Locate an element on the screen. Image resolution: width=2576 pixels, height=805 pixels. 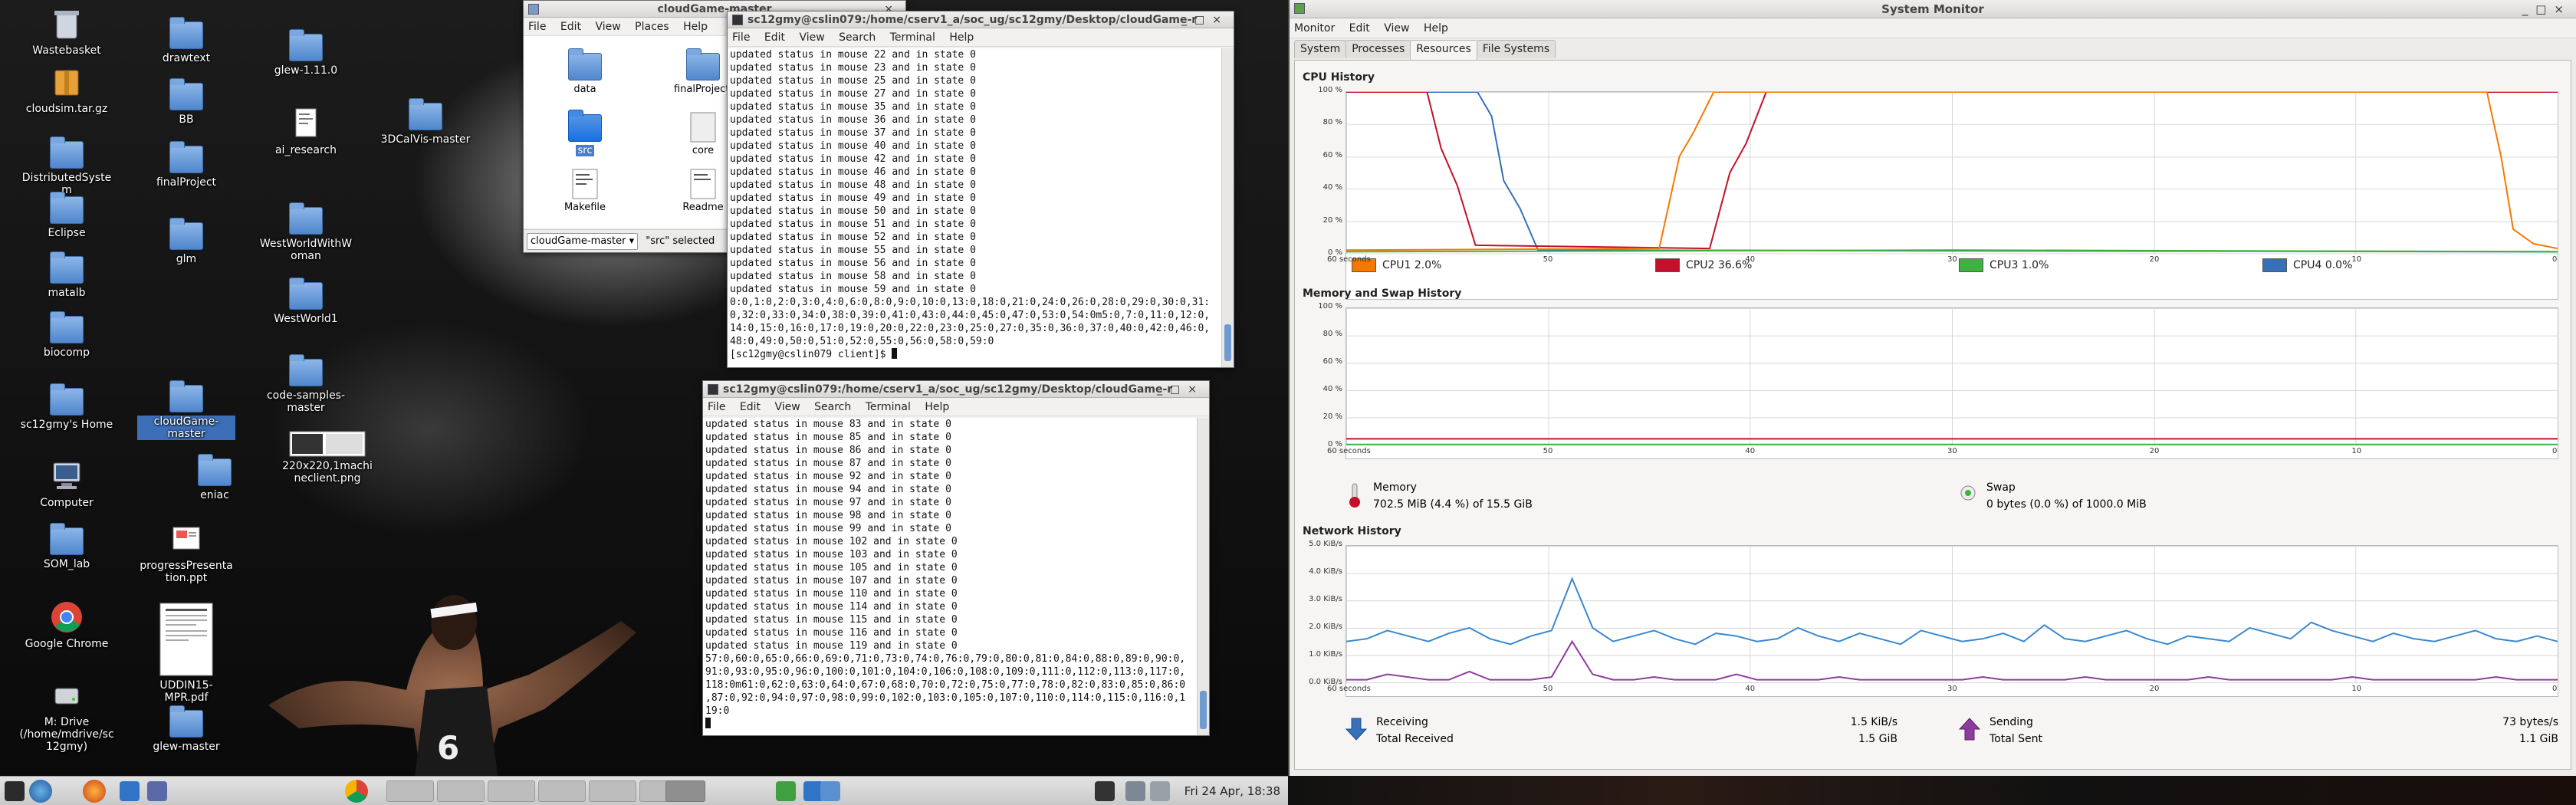
tab-resources: Resources is located at coordinates (1443, 50).